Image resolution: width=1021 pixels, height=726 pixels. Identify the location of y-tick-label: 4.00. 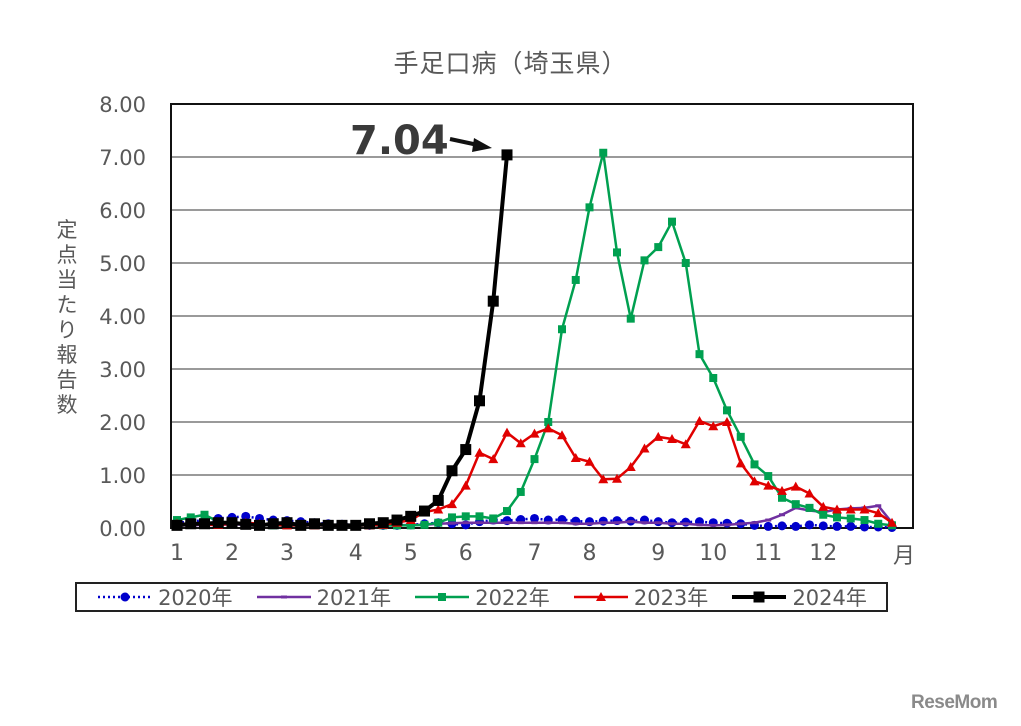
(122, 317).